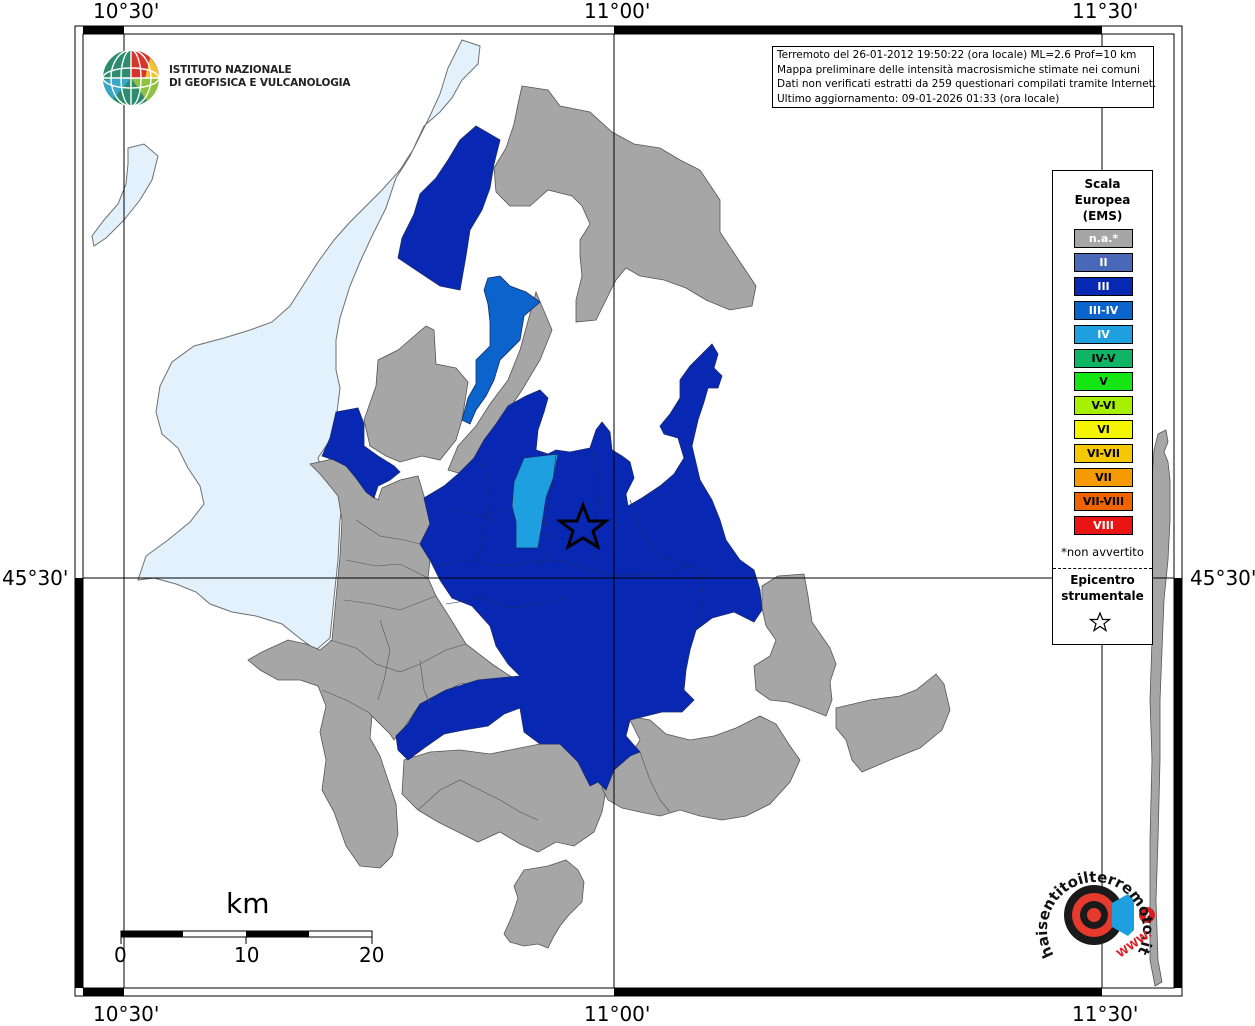  Describe the element at coordinates (617, 1014) in the screenshot. I see `coord-bottom-1100: 11°00'` at that location.